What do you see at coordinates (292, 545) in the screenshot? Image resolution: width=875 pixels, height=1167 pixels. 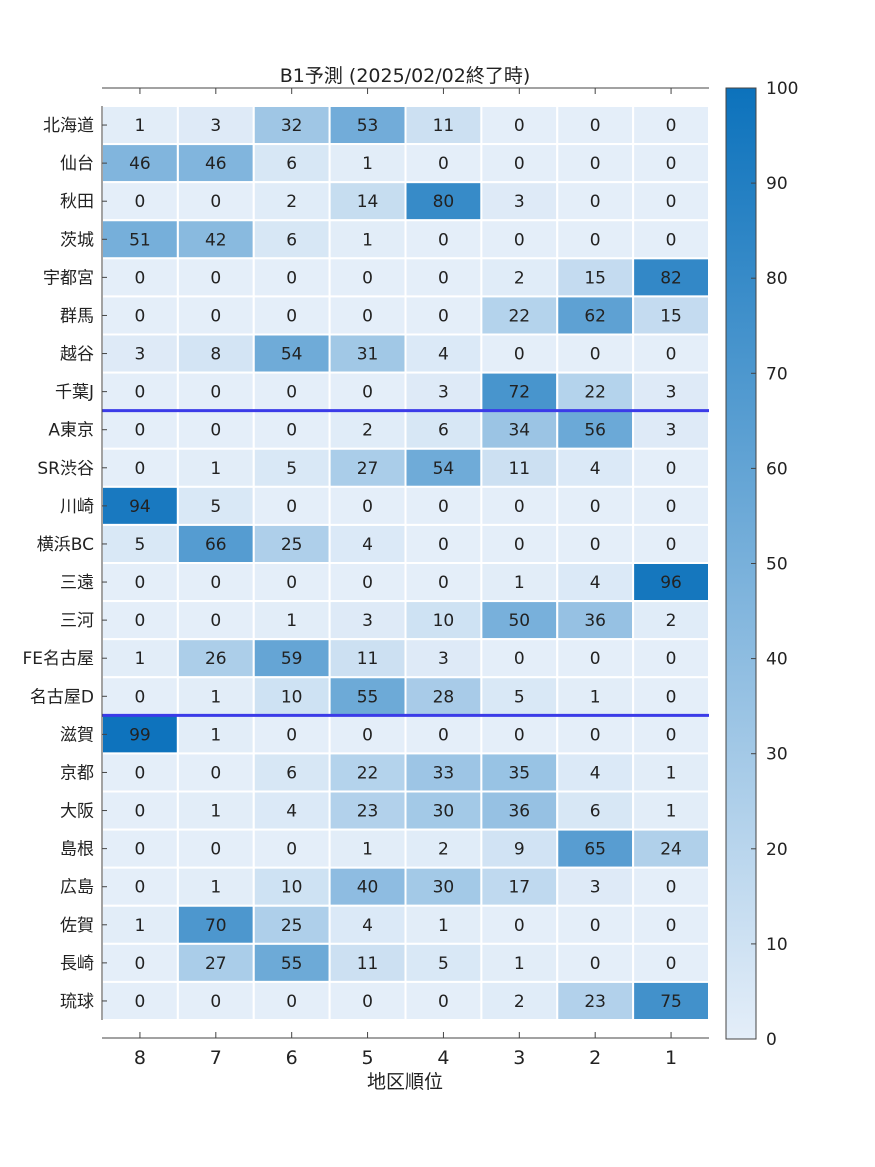 I see `cell-value-label: 25` at bounding box center [292, 545].